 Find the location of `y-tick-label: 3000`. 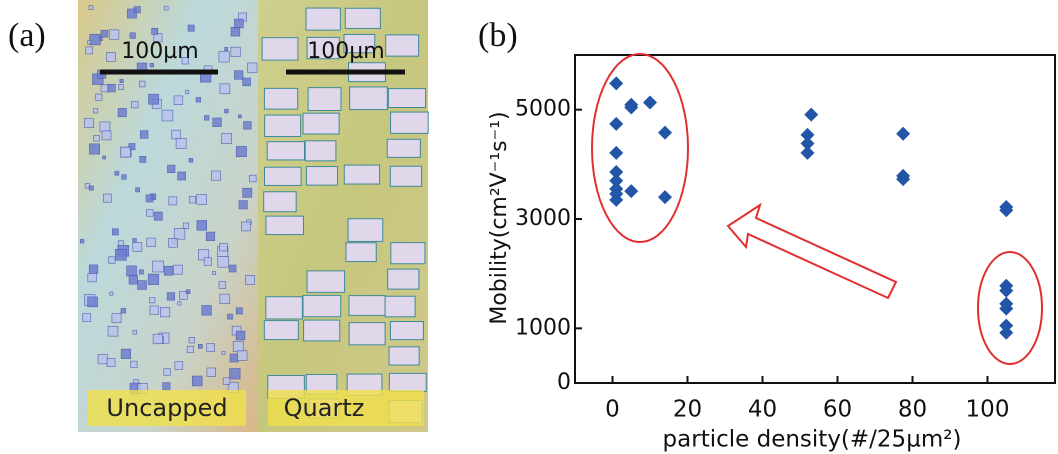

y-tick-label: 3000 is located at coordinates (543, 218).